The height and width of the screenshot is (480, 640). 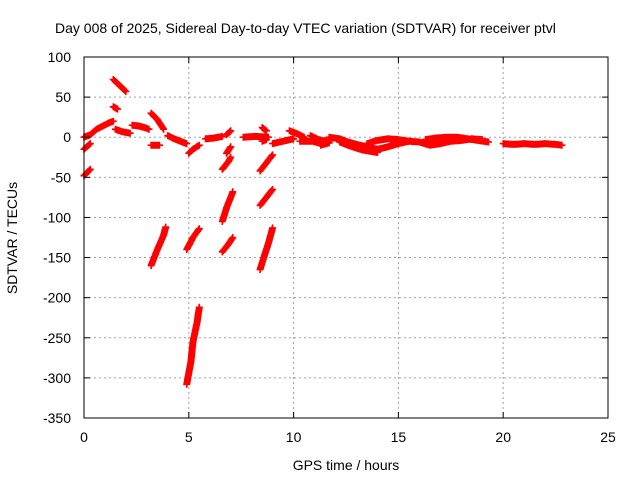 What do you see at coordinates (608, 437) in the screenshot?
I see `x-tick-label: 25` at bounding box center [608, 437].